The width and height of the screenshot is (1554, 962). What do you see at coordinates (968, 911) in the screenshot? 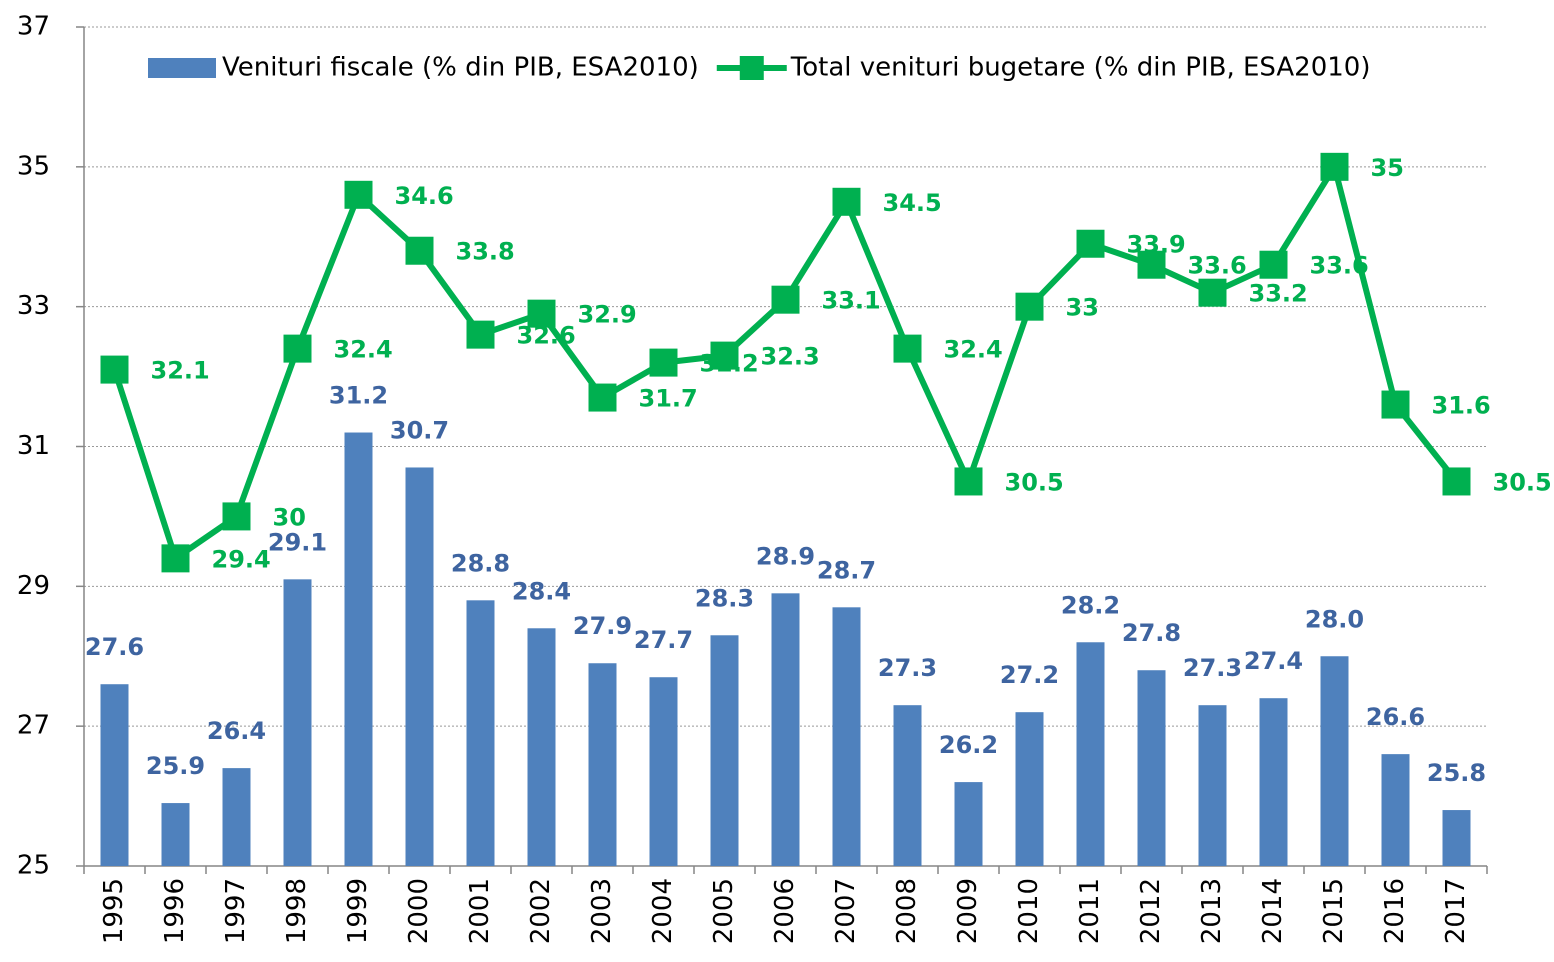
I see `x-tick-label: 2009` at bounding box center [968, 911].